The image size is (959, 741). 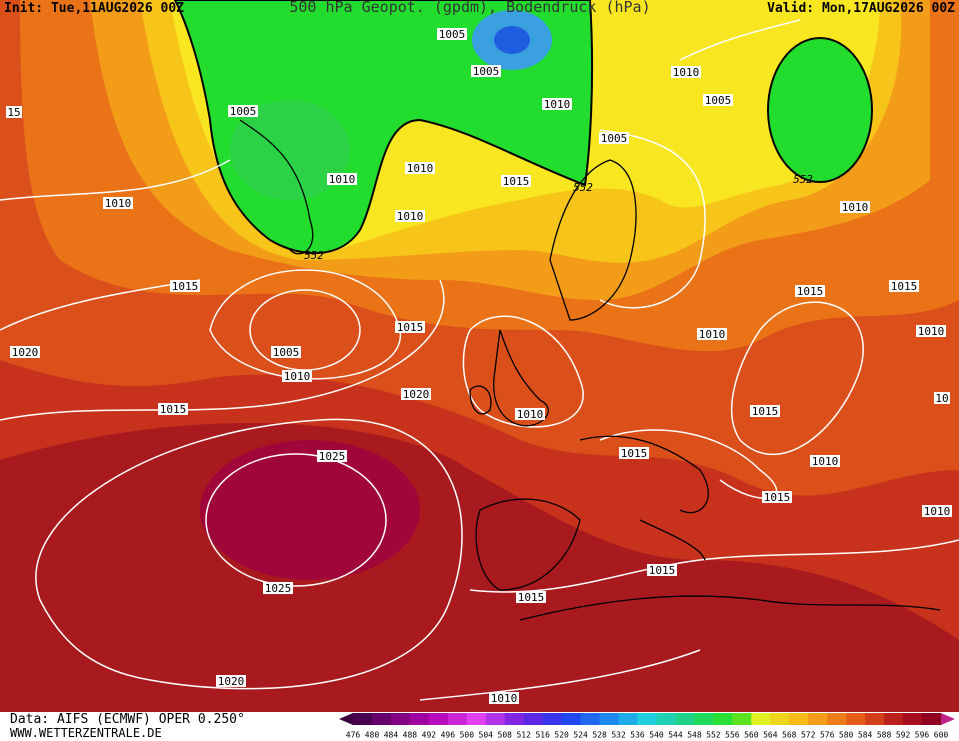 I want to click on map-title: 500 hPa Geopot. (gpdm), Bodendruck (hPa), so click(x=469, y=8).